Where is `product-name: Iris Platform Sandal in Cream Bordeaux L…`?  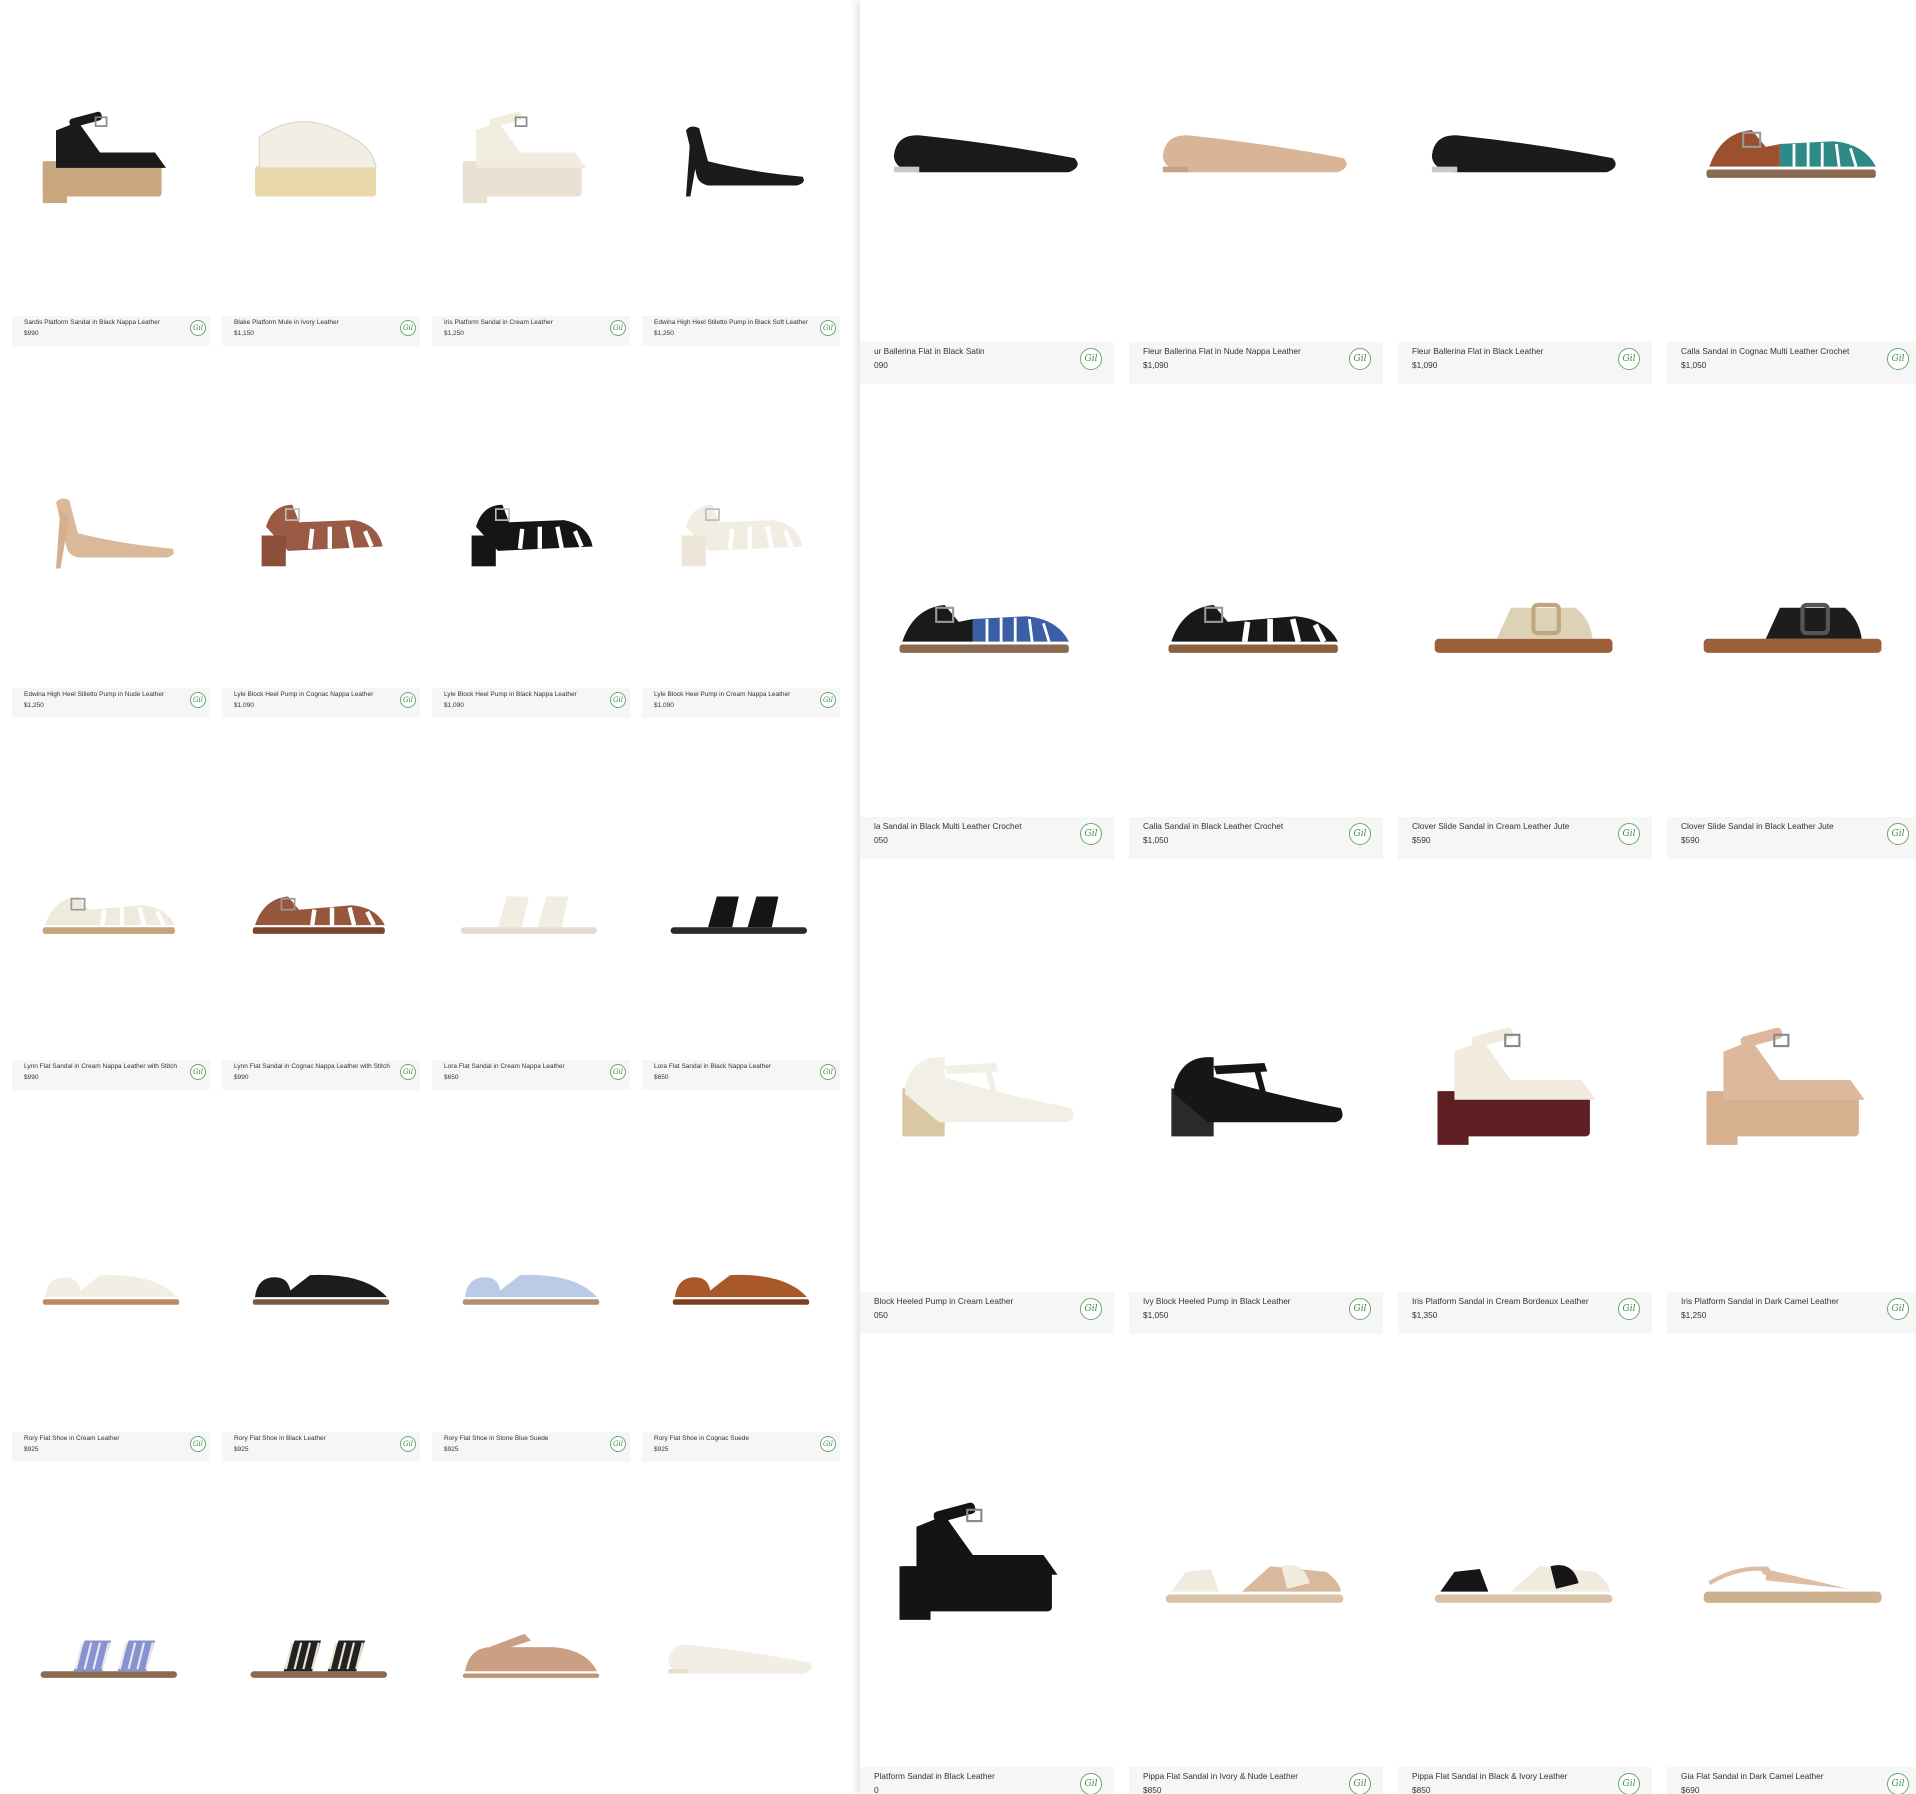 product-name: Iris Platform Sandal in Cream Bordeaux L… is located at coordinates (1500, 1301).